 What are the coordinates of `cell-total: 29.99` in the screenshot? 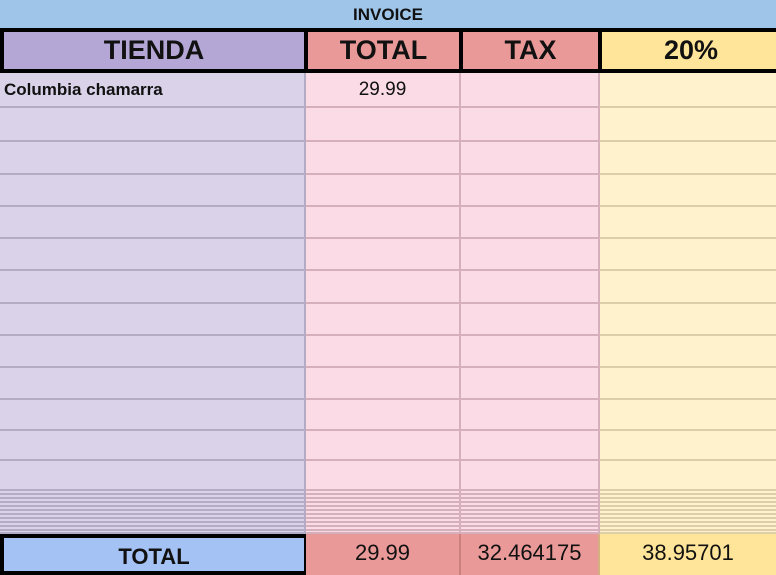 It's located at (383, 90).